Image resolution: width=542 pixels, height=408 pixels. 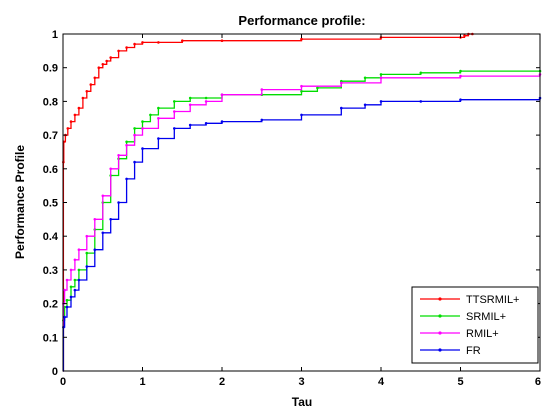 I want to click on legend-label: SRMIL+, so click(x=486, y=317).